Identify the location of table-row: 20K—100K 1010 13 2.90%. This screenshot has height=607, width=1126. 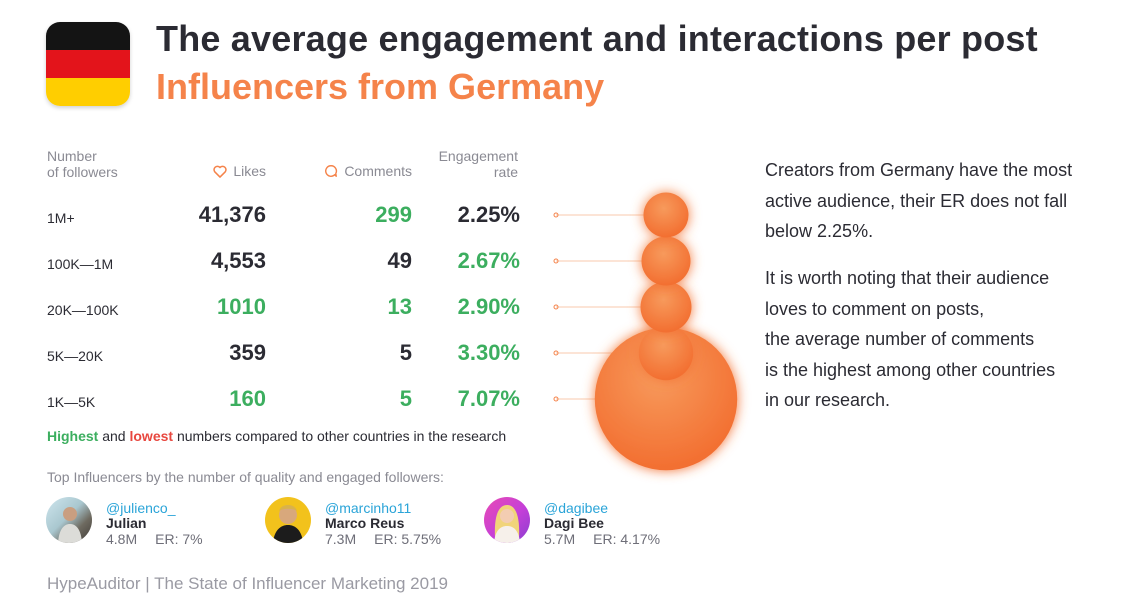
(265, 309).